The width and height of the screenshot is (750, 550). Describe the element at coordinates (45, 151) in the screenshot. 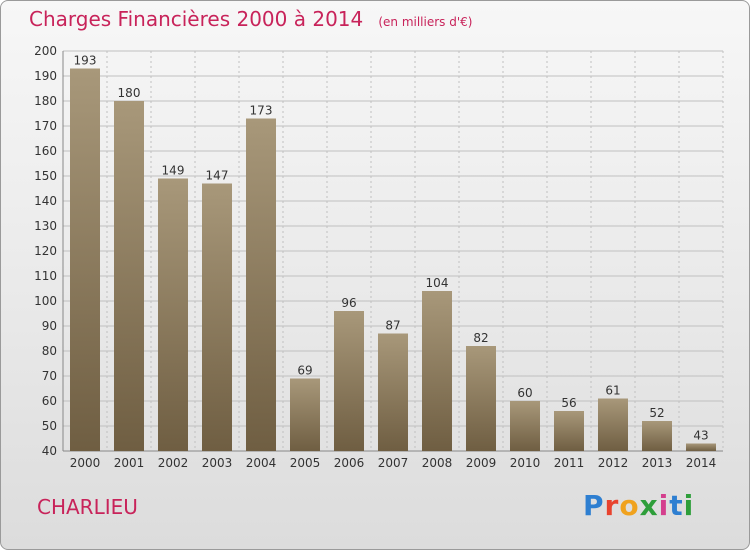

I see `y-tick-label: 160` at that location.